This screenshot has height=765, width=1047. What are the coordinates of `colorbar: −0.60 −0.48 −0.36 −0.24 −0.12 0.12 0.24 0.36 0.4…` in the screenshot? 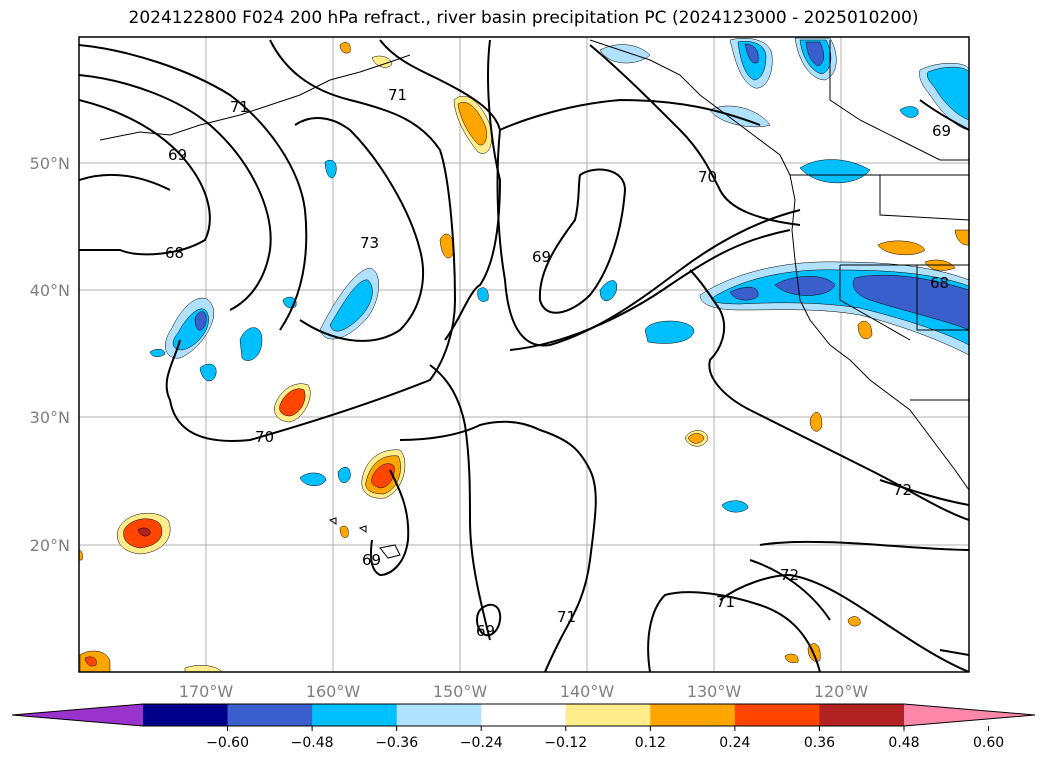 It's located at (523, 727).